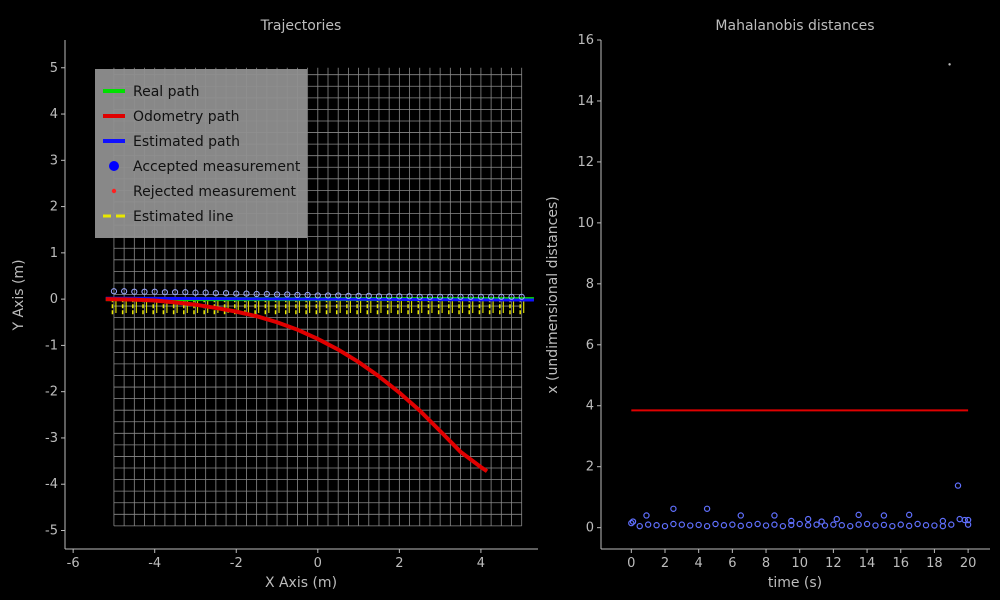 The width and height of the screenshot is (1000, 600). Describe the element at coordinates (934, 563) in the screenshot. I see `x-tick-label: 18` at that location.